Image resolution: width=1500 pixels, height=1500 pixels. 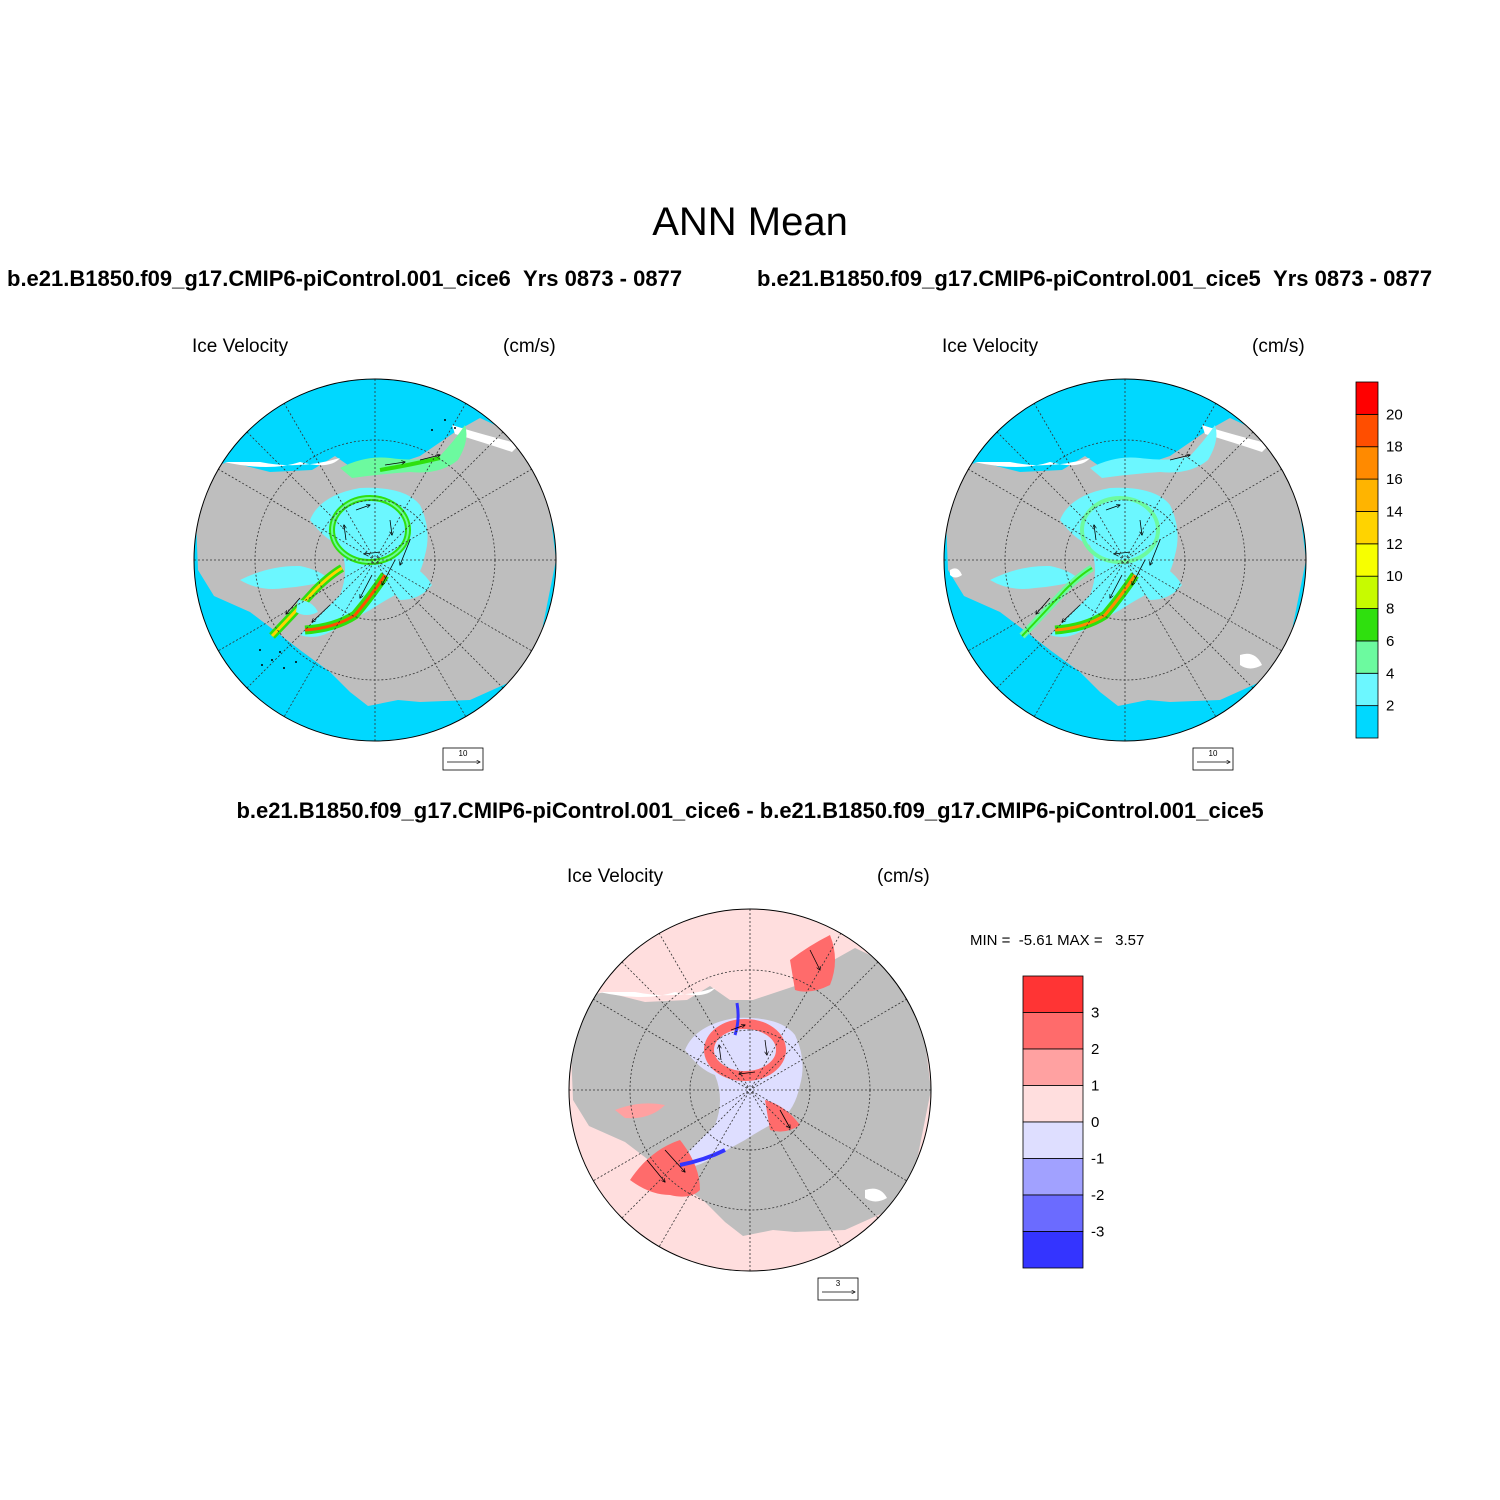 I want to click on diff-colorbar-tick-label: -1, so click(x=1097, y=1159).